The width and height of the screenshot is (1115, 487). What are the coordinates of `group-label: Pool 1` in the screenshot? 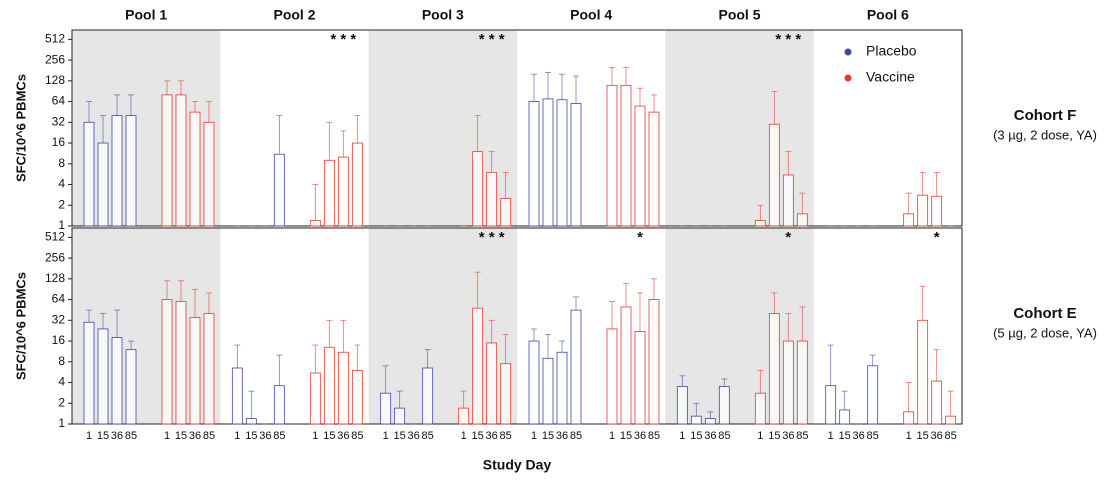 It's located at (146, 15).